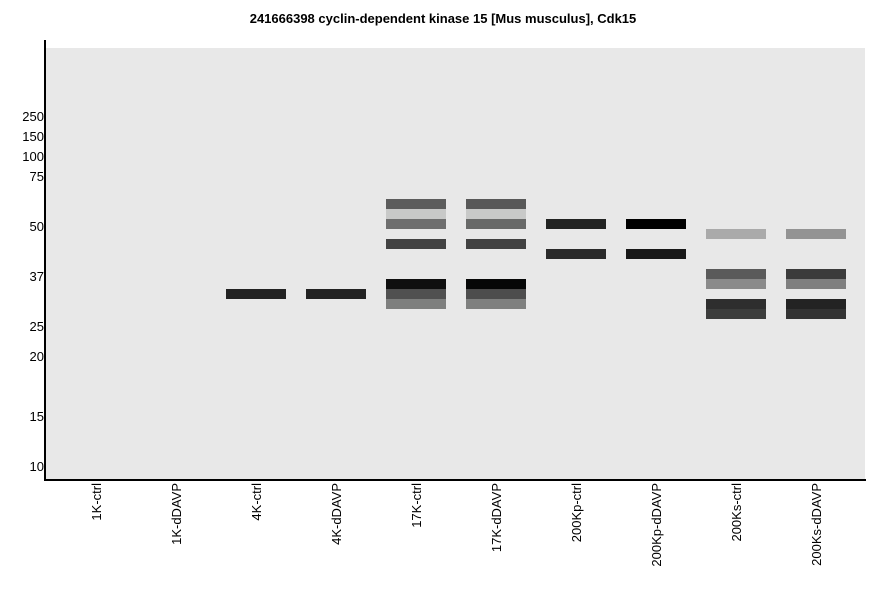 The height and width of the screenshot is (595, 886). What do you see at coordinates (576, 512) in the screenshot?
I see `lane-label: 200Kp-ctrl` at bounding box center [576, 512].